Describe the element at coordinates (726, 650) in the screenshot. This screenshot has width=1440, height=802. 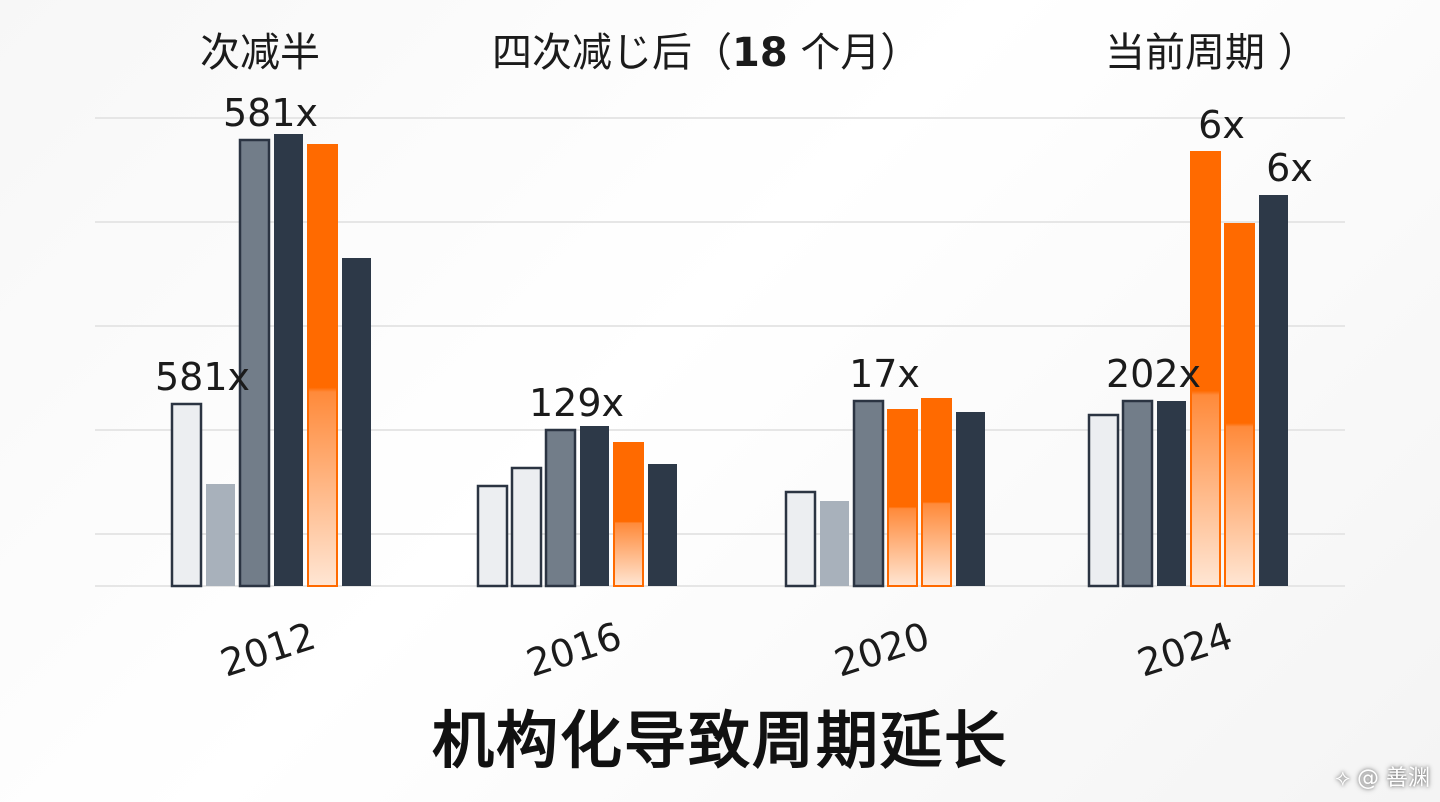
I see `x-ticks: 2012 2016 2020 2024` at that location.